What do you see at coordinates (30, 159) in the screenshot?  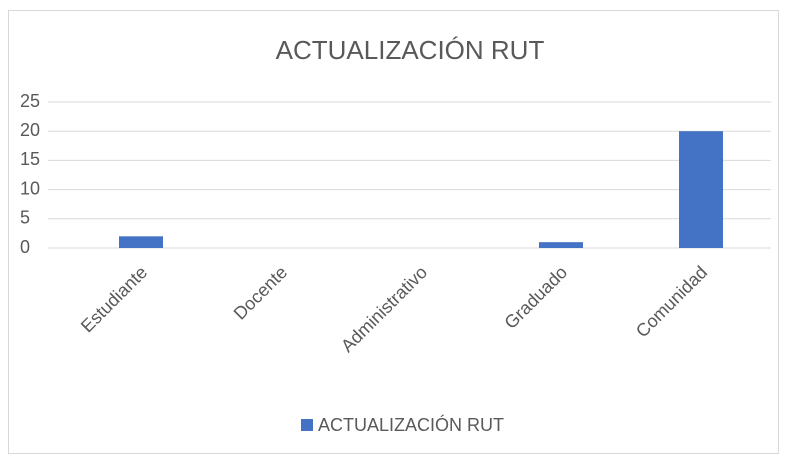 I see `y-tick-label: 15` at bounding box center [30, 159].